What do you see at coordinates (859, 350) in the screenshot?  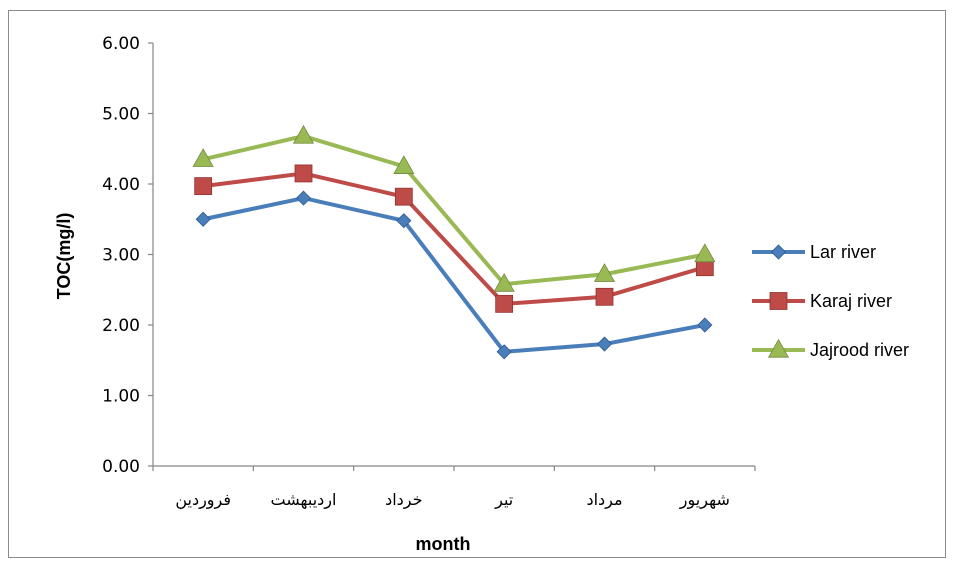 I see `legend-label: Jajrood river` at bounding box center [859, 350].